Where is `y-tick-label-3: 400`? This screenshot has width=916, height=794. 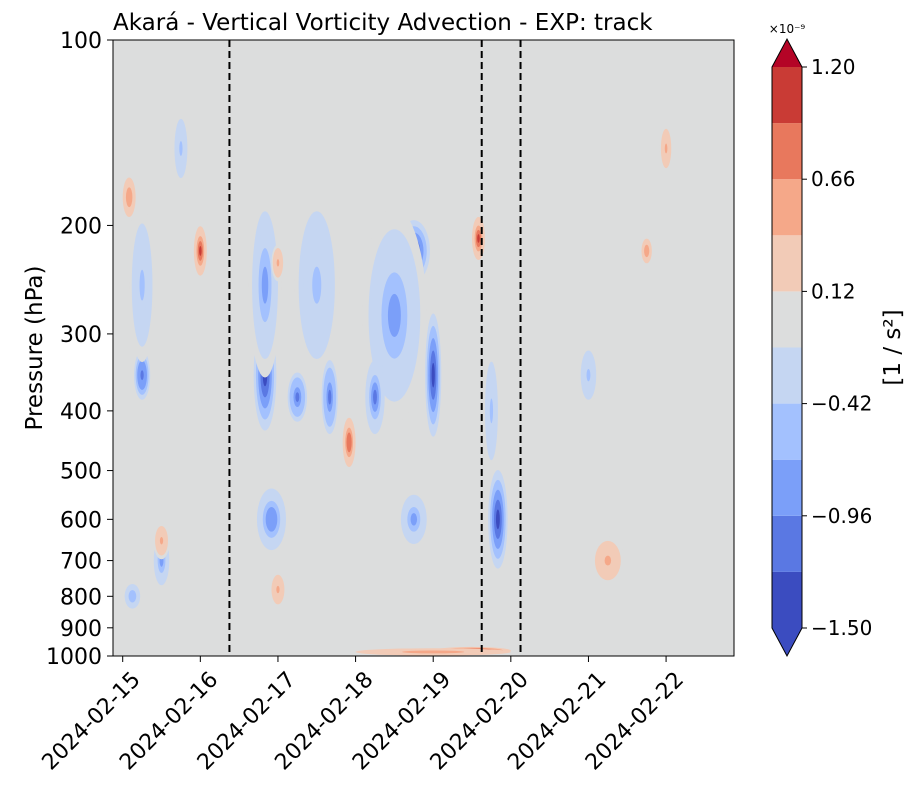 y-tick-label-3: 400 is located at coordinates (81, 412).